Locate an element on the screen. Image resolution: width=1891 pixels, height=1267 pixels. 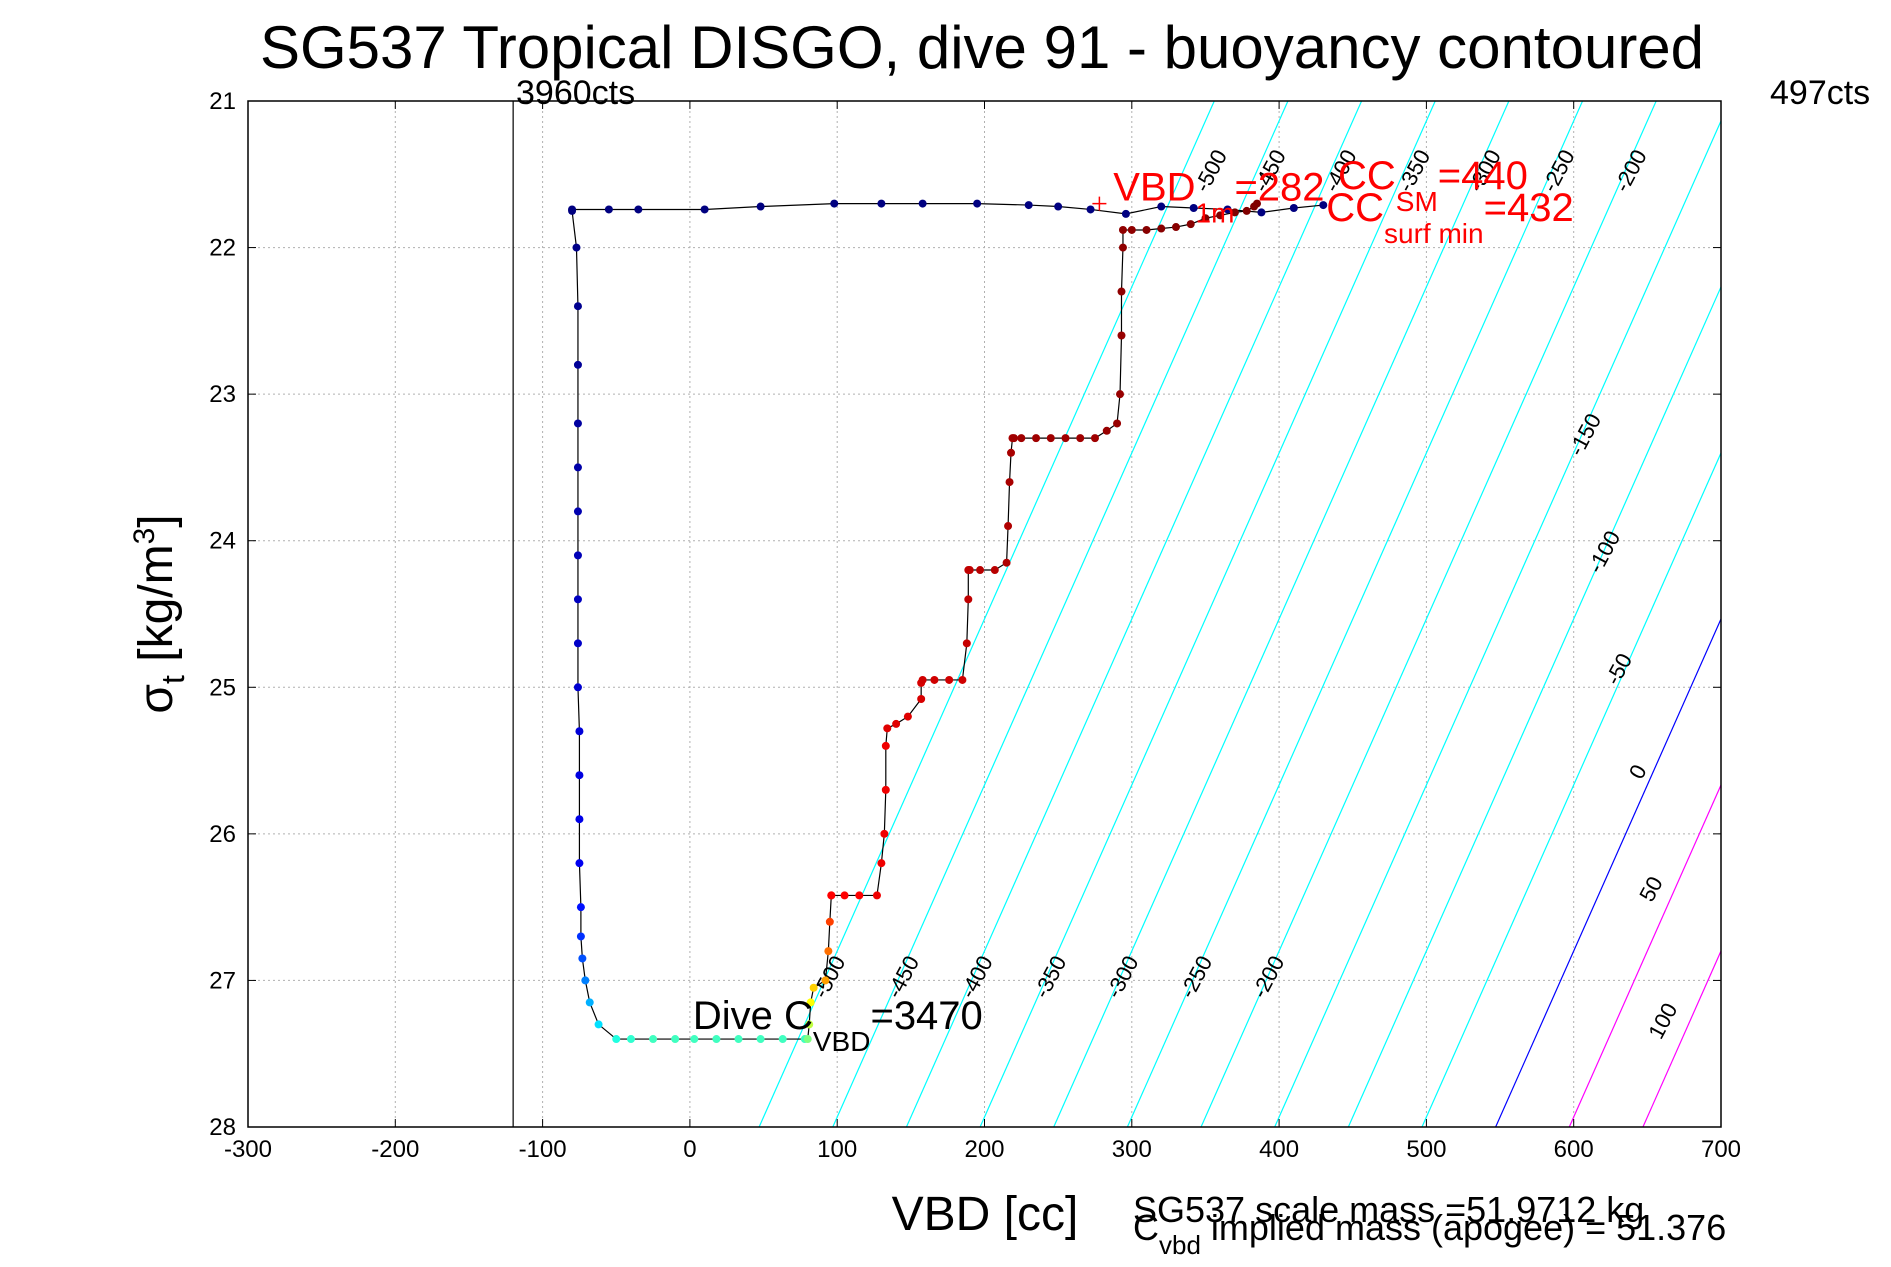
y-tick-label-4: 25 is located at coordinates (222, 687).